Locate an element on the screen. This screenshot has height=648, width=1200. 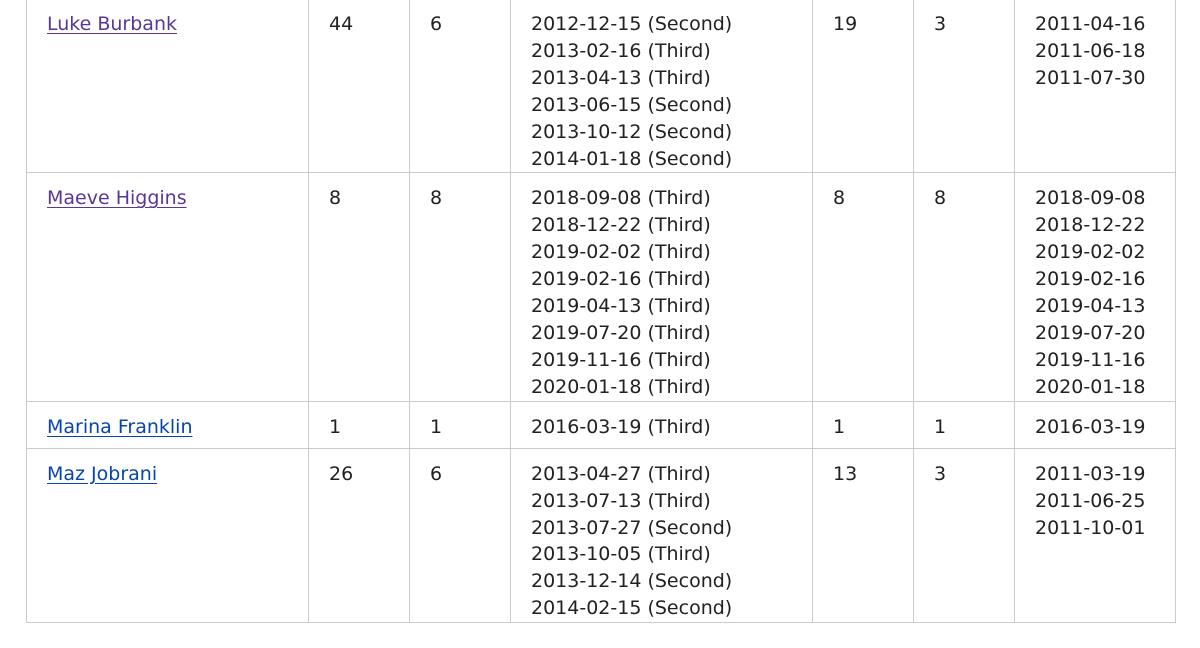
date-entry: 2019-02-16 is located at coordinates (1090, 279).